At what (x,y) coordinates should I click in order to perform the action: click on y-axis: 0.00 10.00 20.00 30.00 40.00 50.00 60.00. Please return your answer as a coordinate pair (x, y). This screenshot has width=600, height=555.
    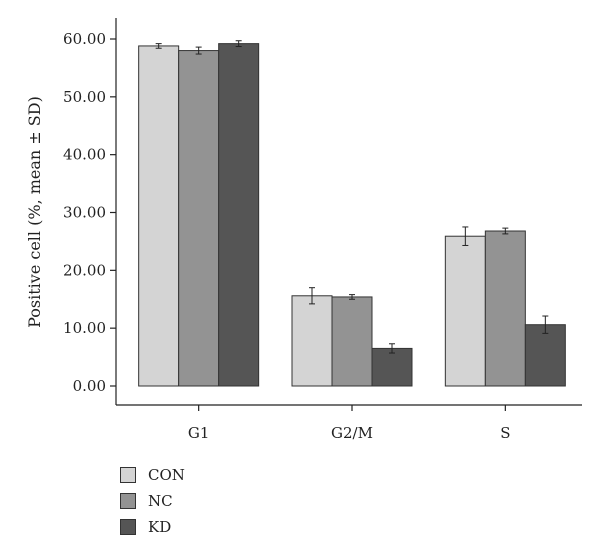
    Looking at the image, I should click on (90, 211).